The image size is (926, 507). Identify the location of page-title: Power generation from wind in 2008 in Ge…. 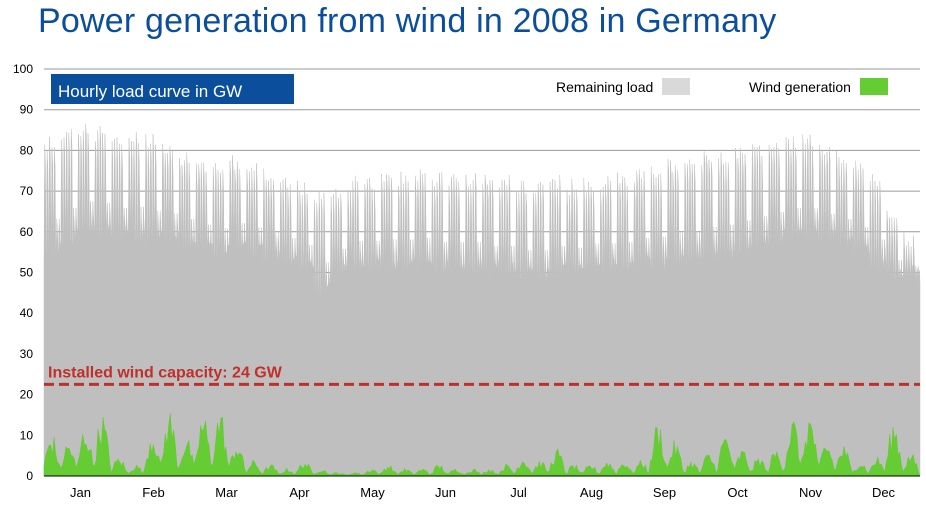
(407, 21).